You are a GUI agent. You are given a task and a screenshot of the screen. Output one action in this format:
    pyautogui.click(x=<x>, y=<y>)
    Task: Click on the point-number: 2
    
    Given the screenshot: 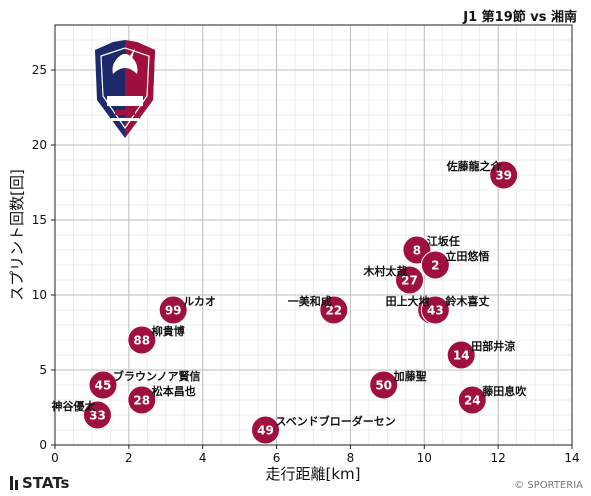 What is the action you would take?
    pyautogui.click(x=435, y=266)
    